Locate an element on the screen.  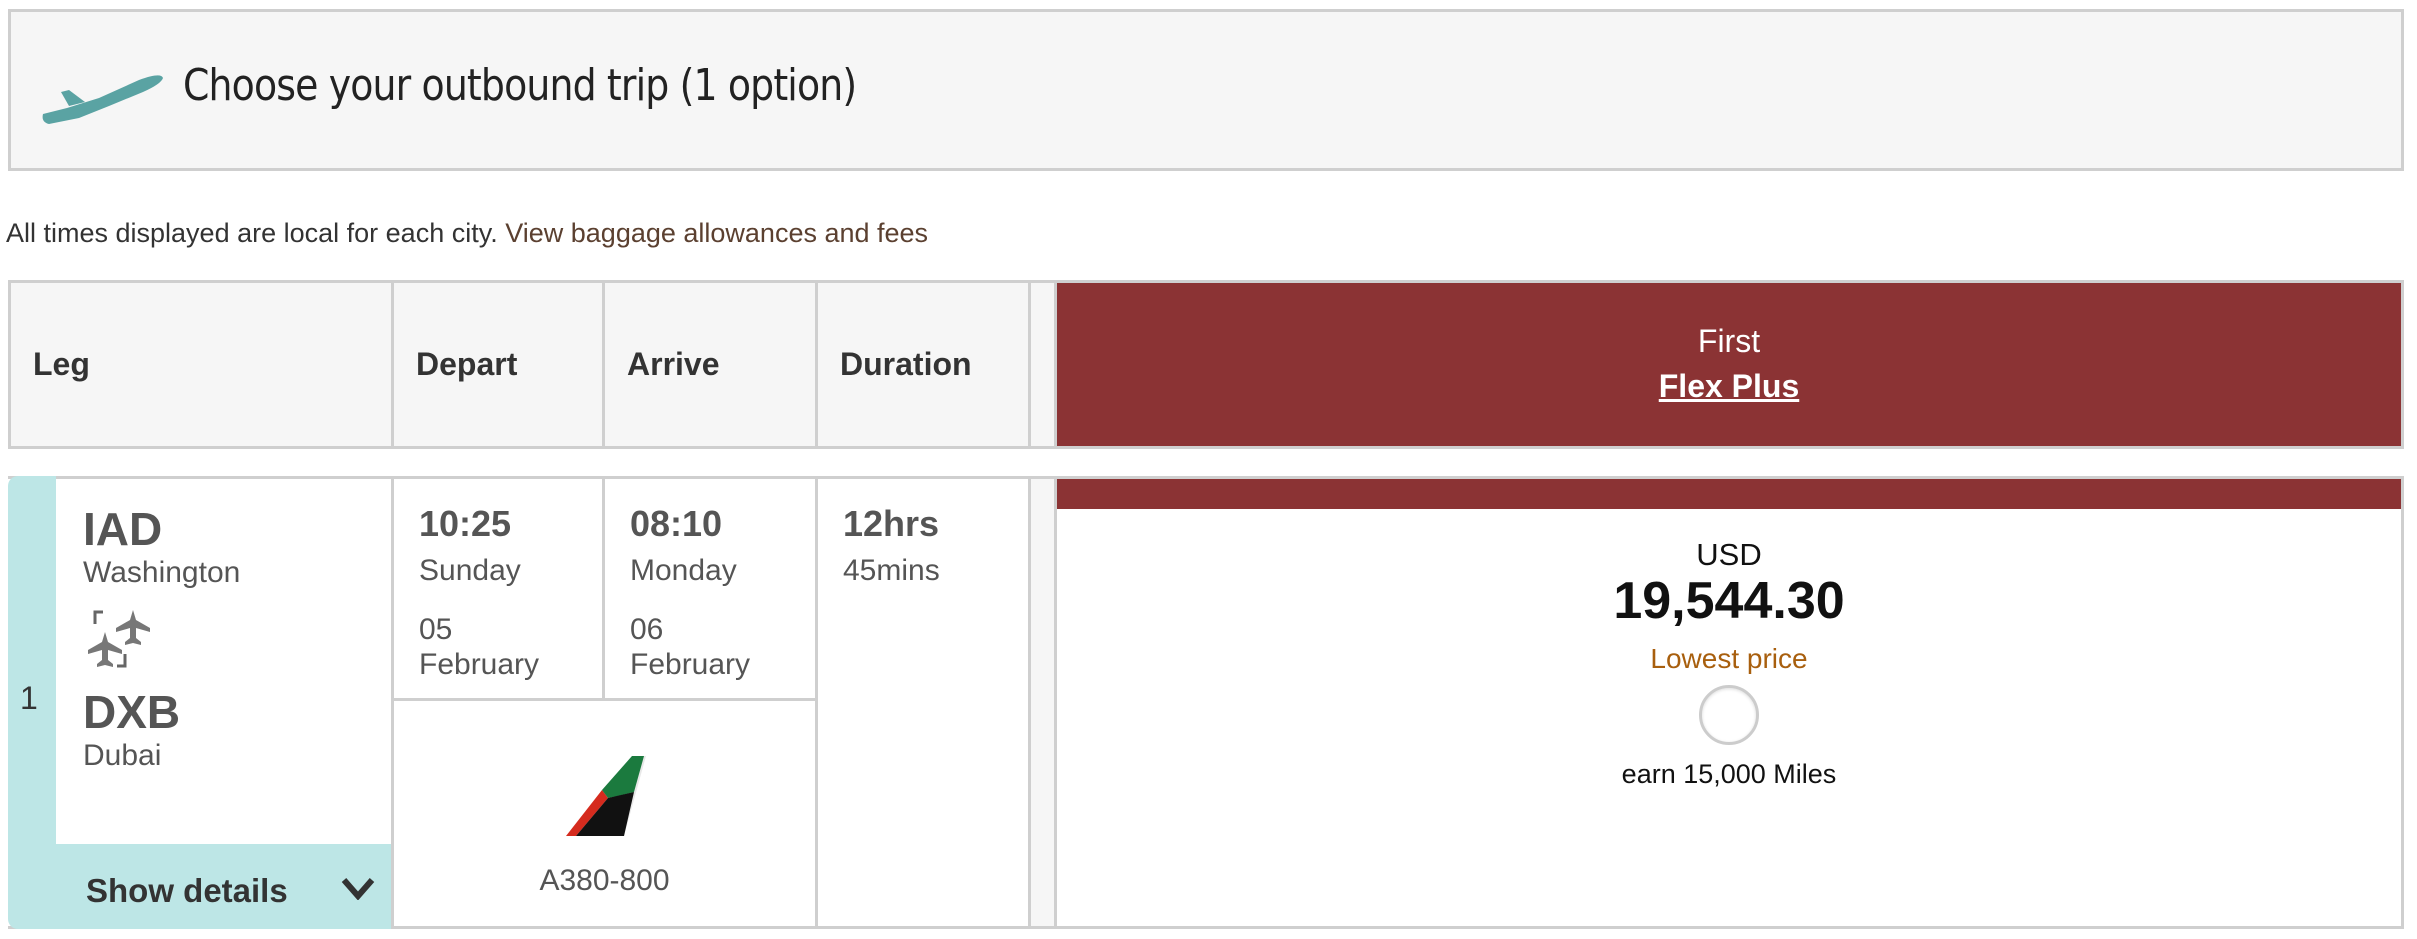
fare-name-link: Flex Plus is located at coordinates (1729, 386).